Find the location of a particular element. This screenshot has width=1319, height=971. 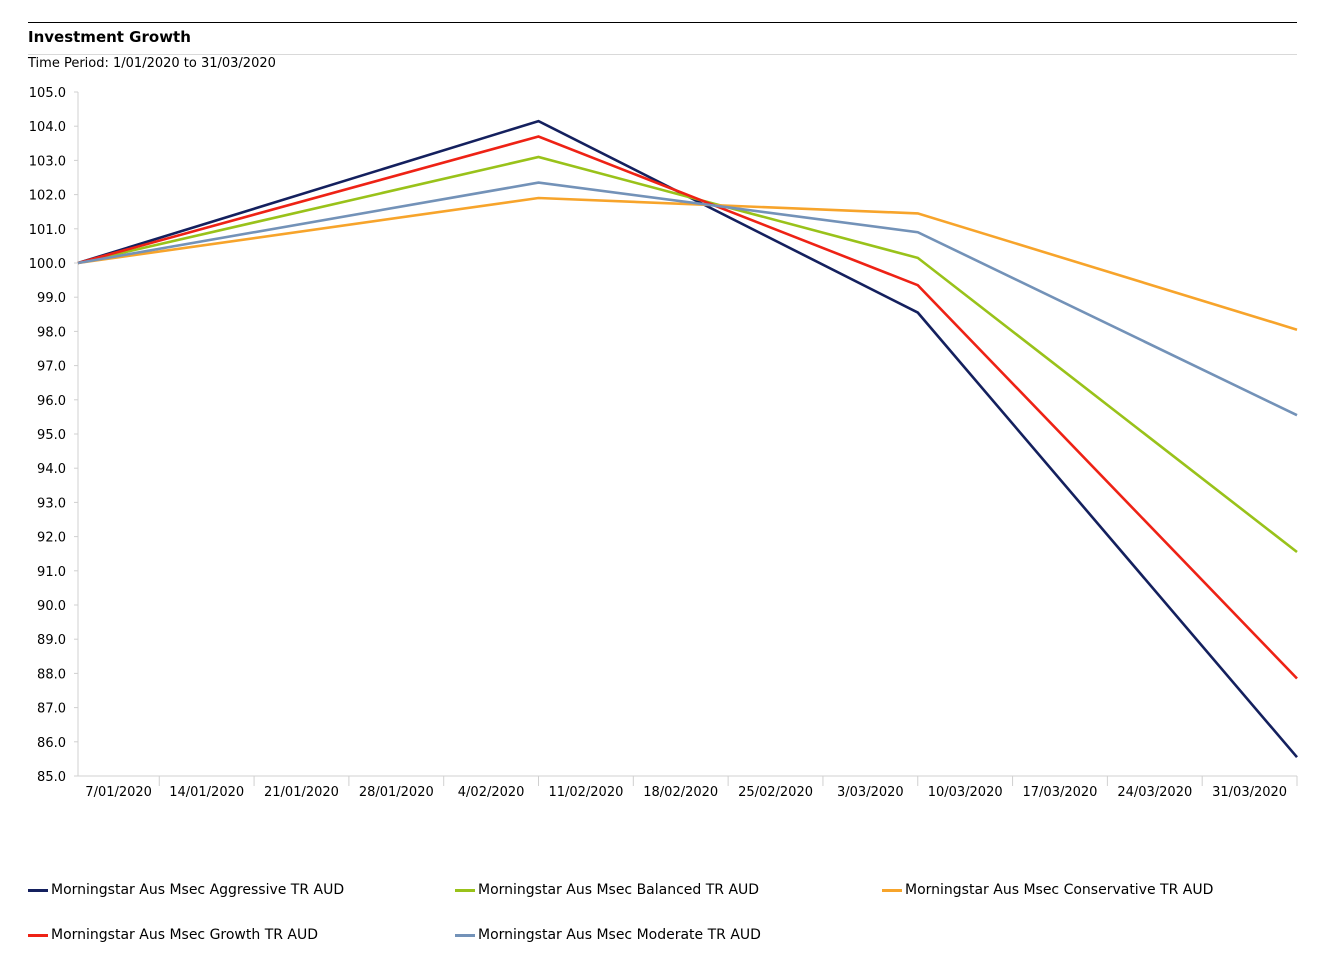

y-tick-label: 90.0 is located at coordinates (51, 606).